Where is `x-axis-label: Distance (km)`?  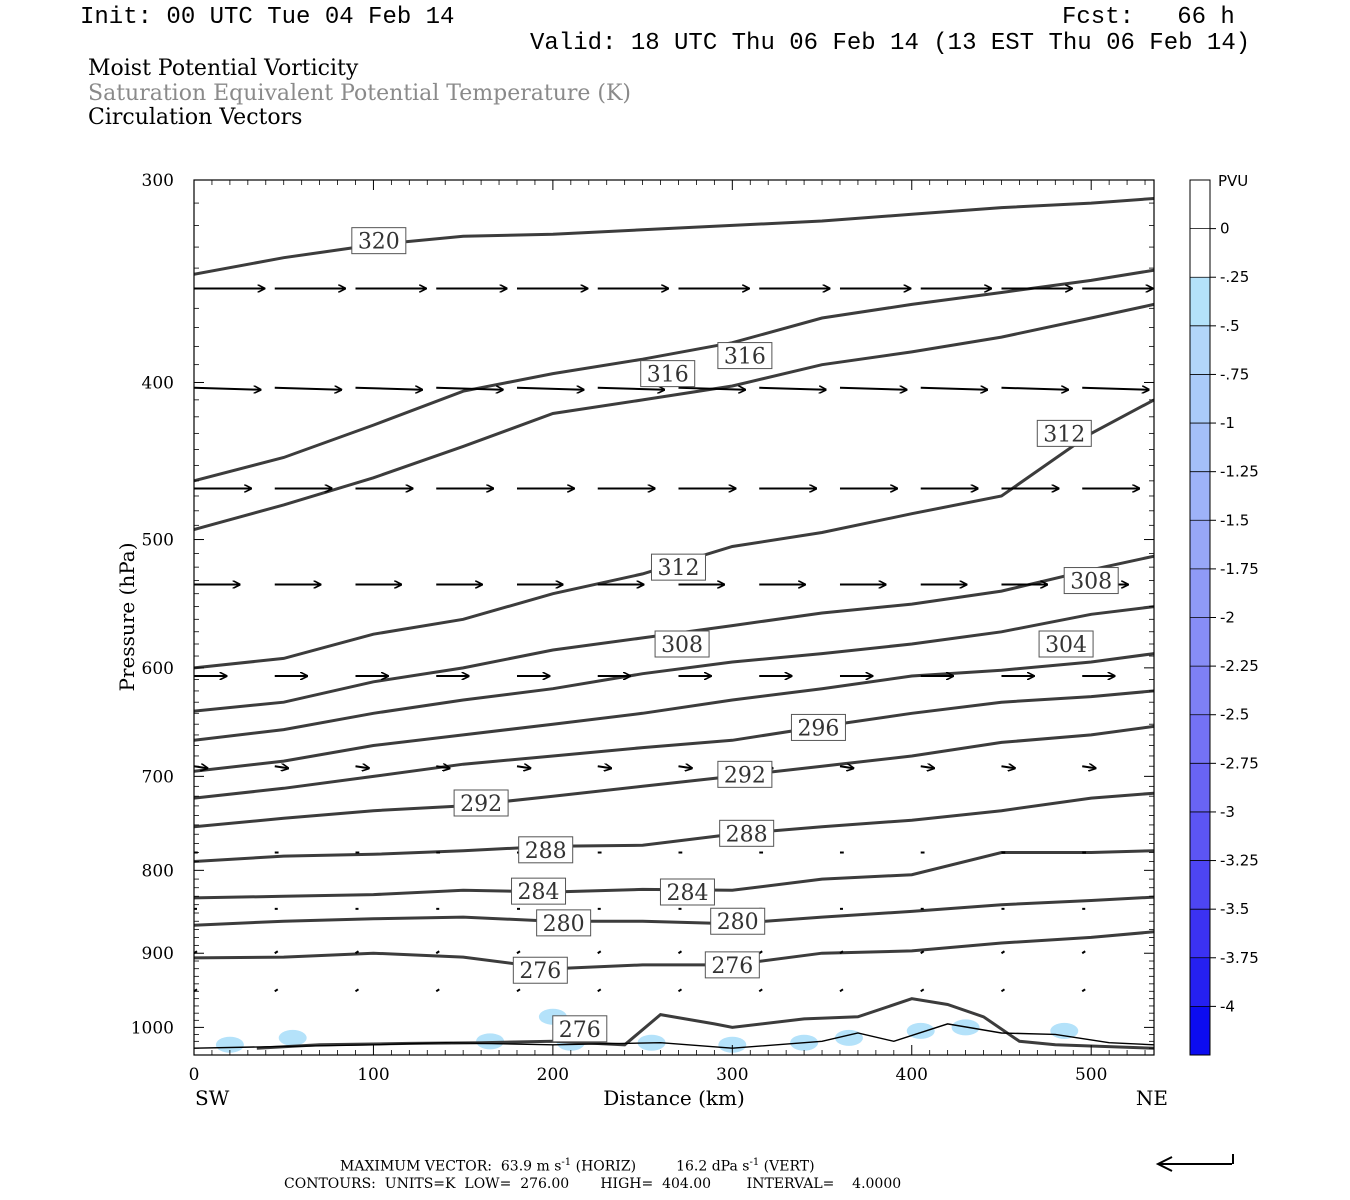 x-axis-label: Distance (km) is located at coordinates (674, 1098).